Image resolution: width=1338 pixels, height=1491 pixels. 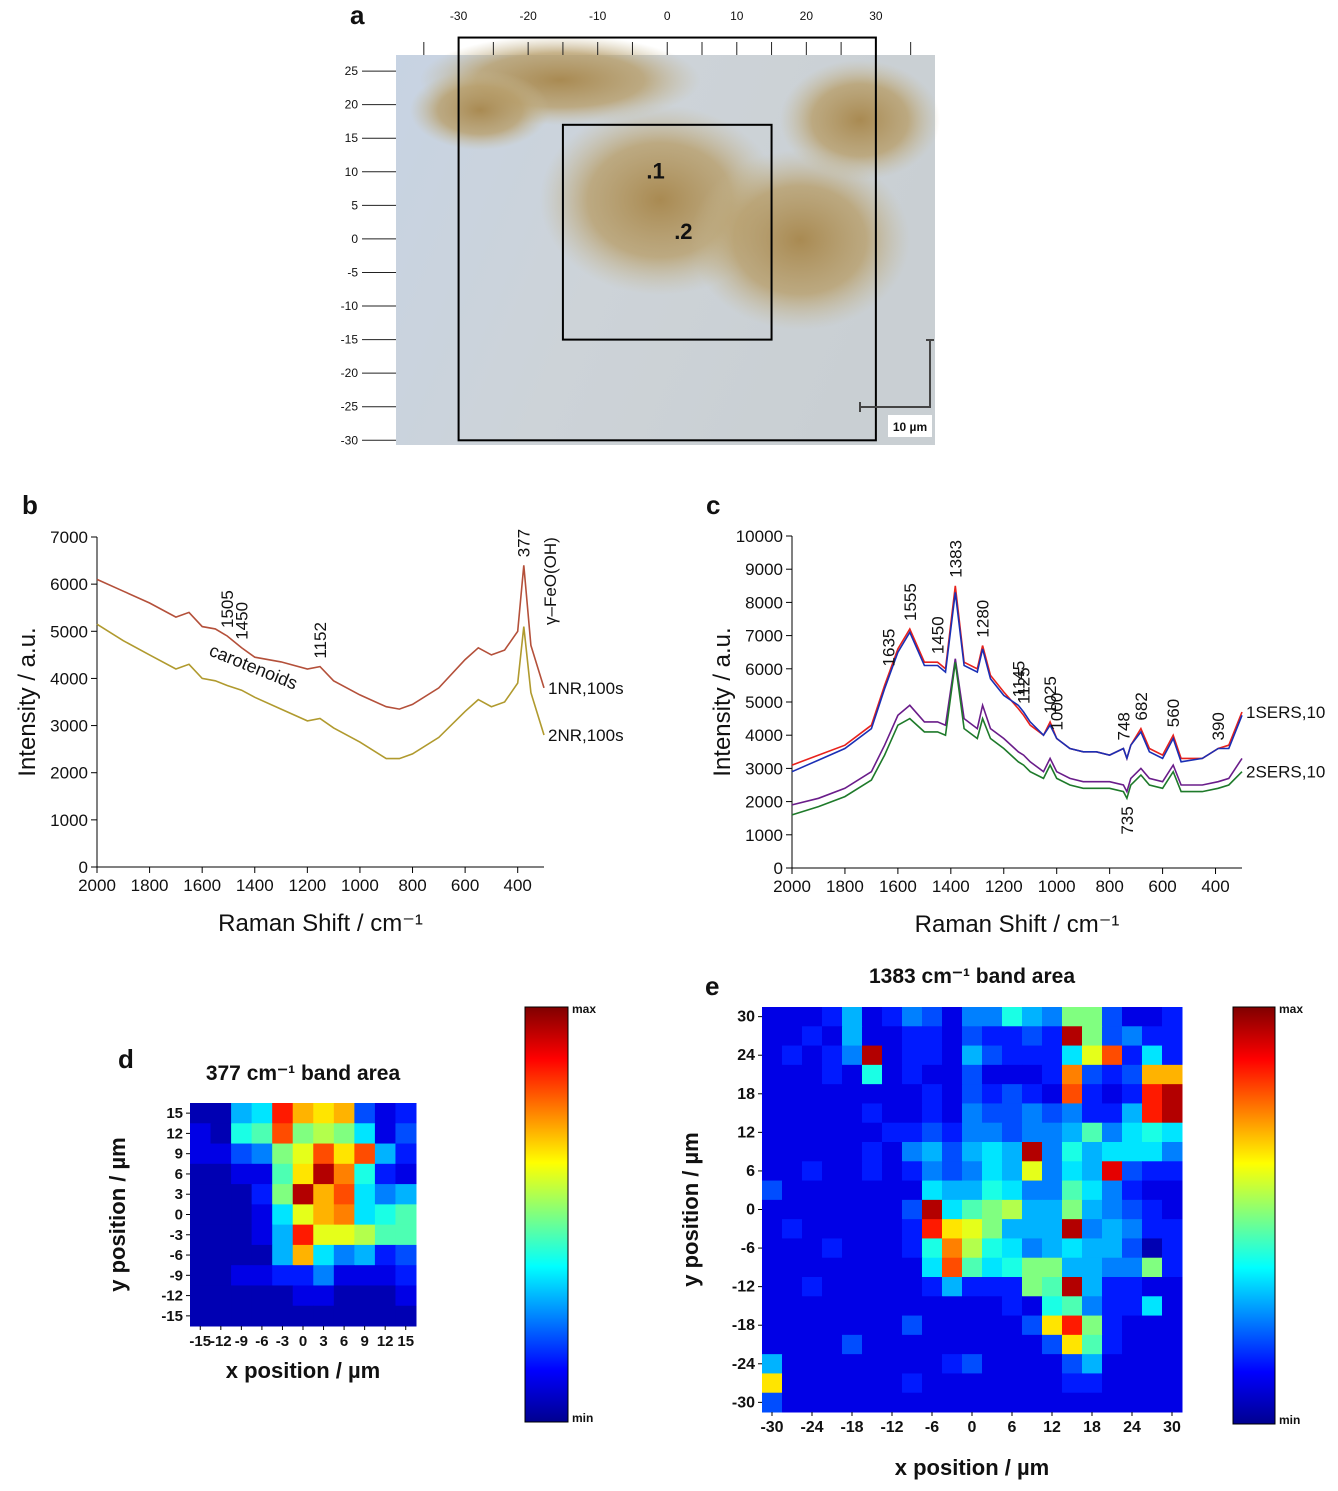 What do you see at coordinates (352, 172) in the screenshot?
I see `y-tick-label: 10` at bounding box center [352, 172].